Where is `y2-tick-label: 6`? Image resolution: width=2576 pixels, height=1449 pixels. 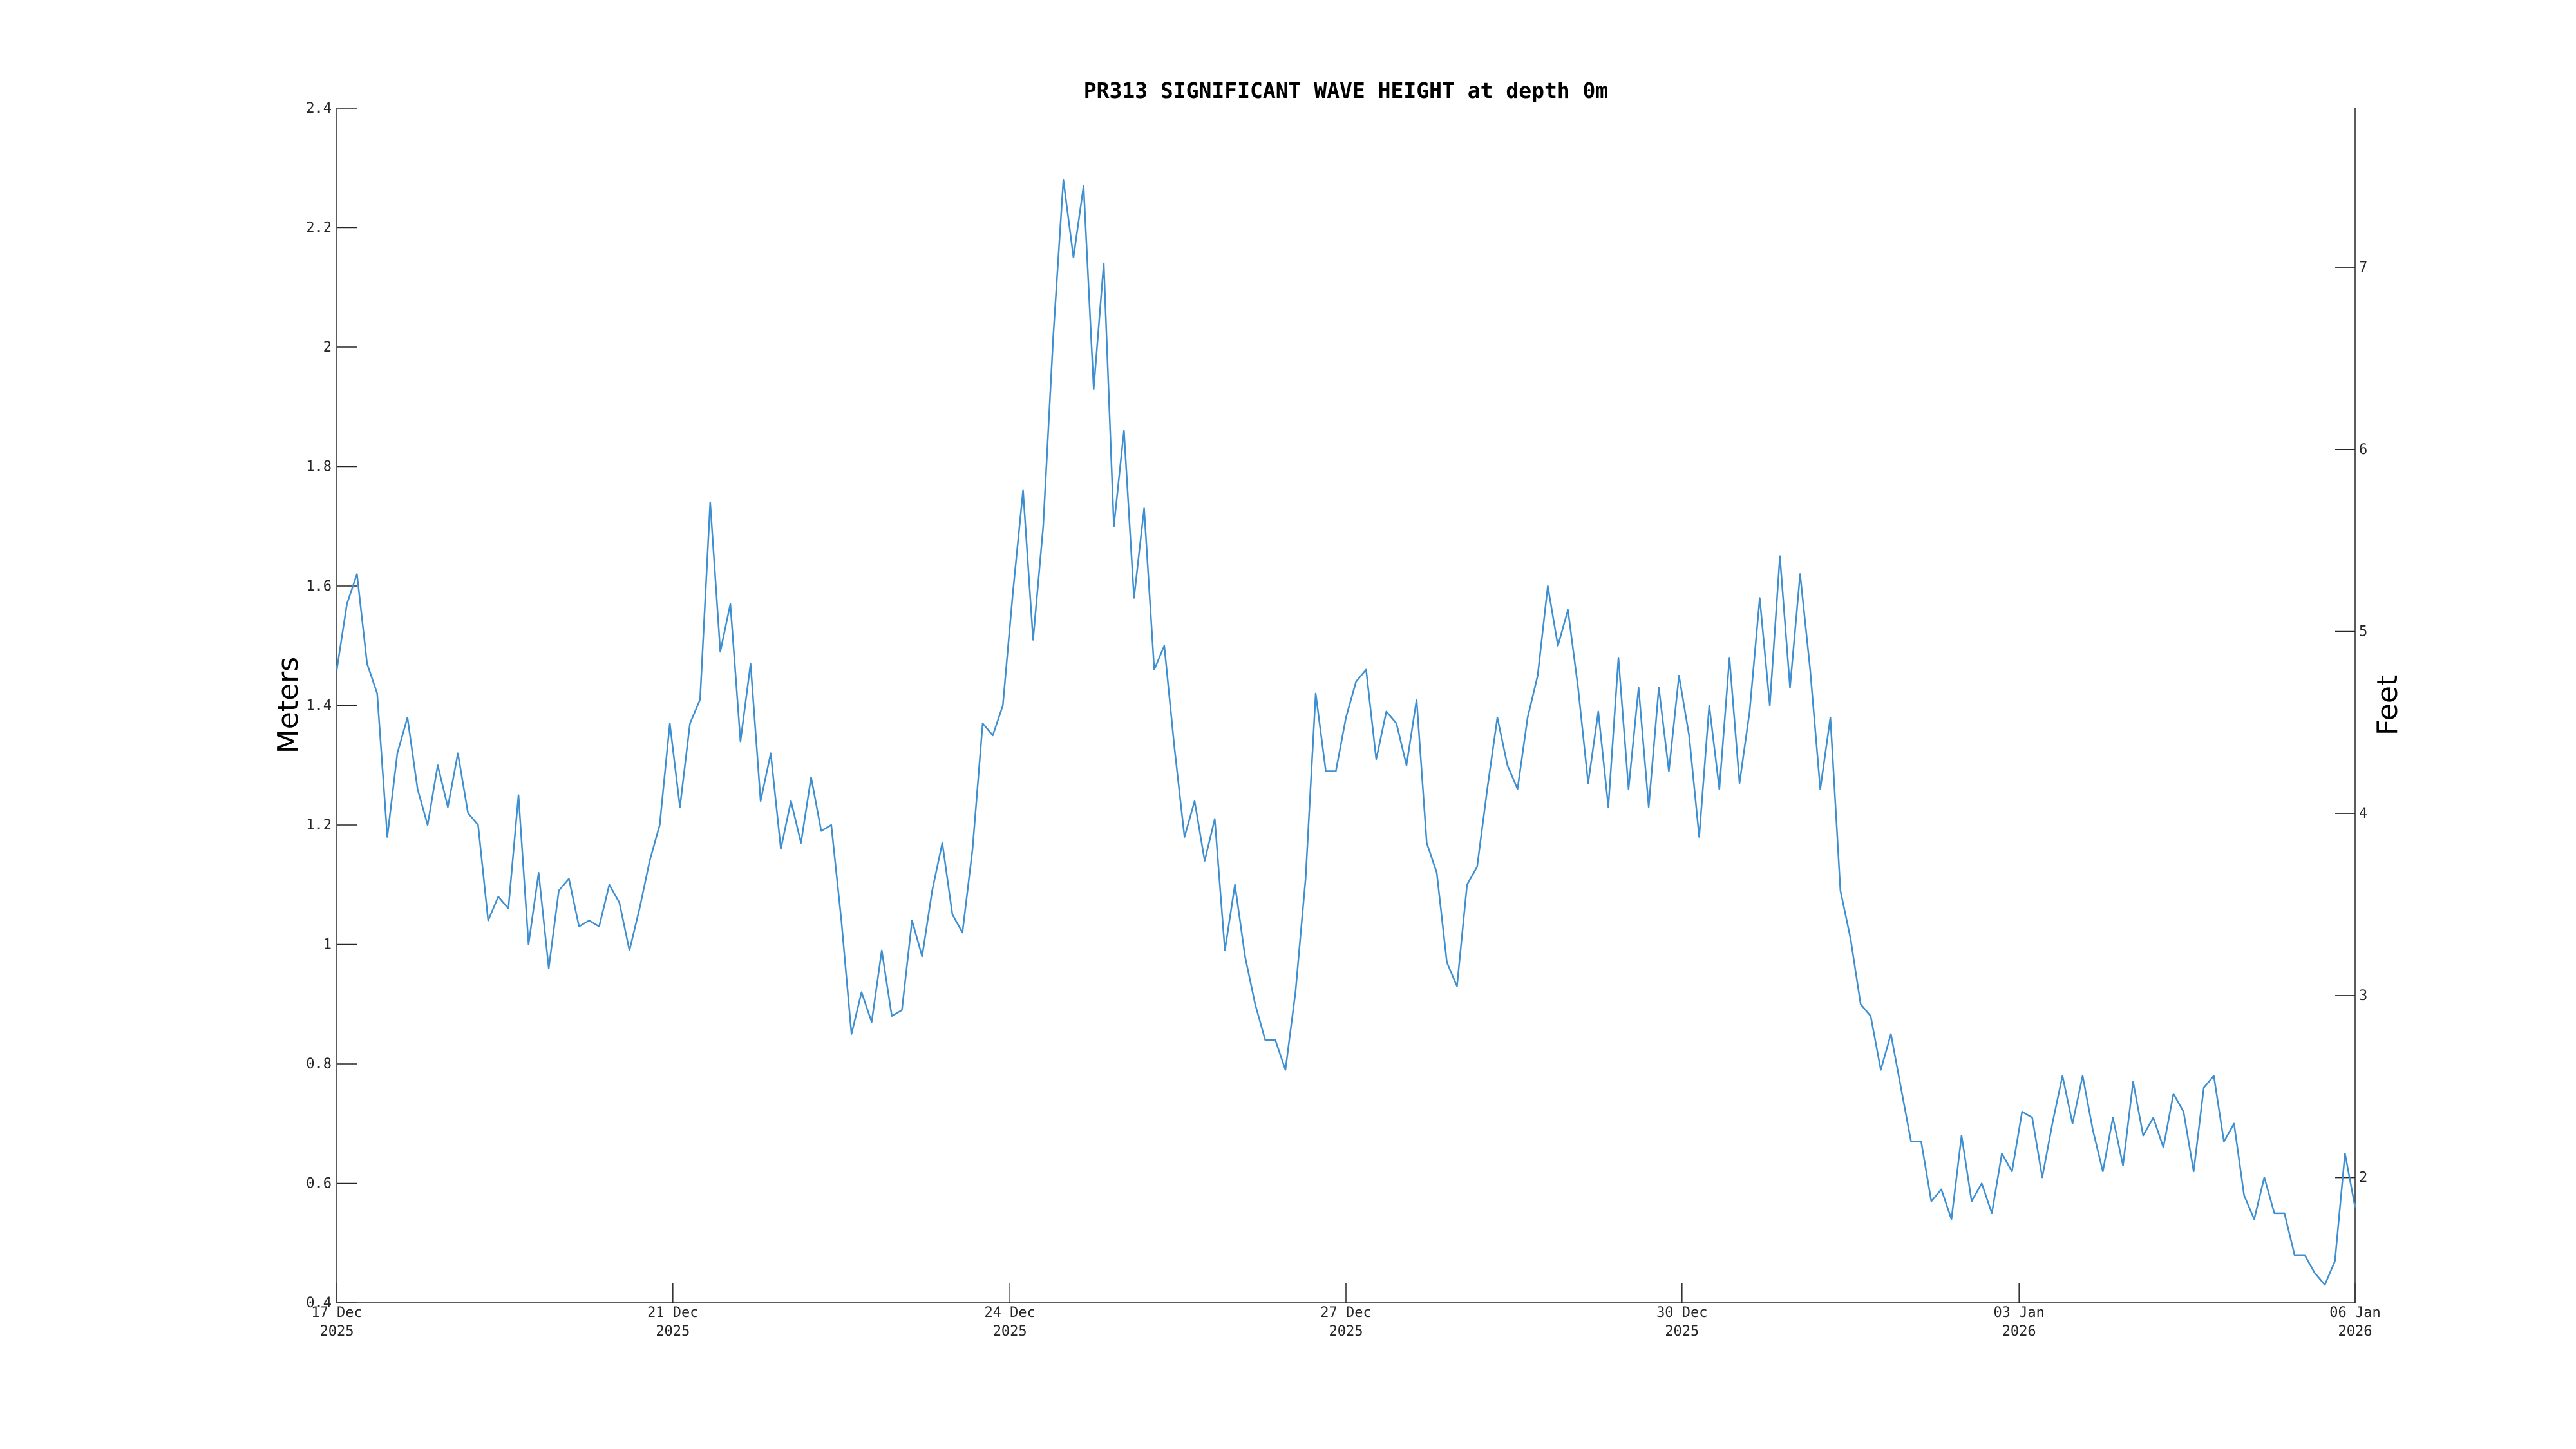
y2-tick-label: 6 is located at coordinates (2363, 450).